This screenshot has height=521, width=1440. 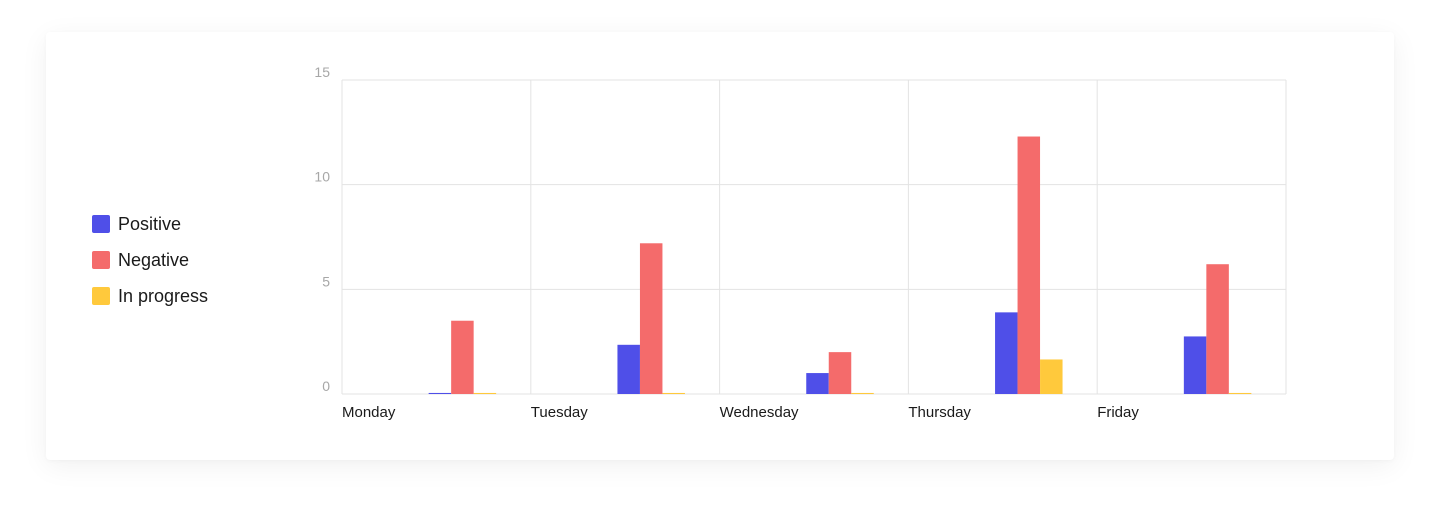 I want to click on legend-label-positive: Positive, so click(x=150, y=223).